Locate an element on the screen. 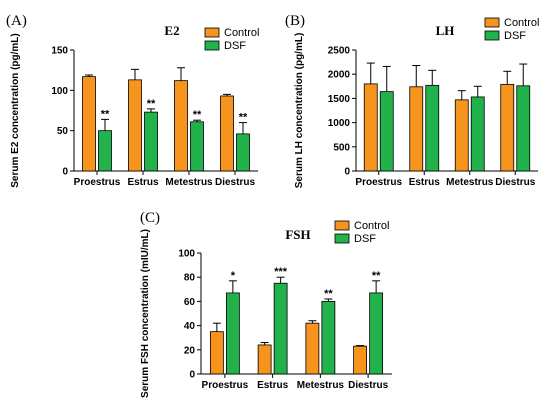 The height and width of the screenshot is (414, 550). y-axis-title: Serum LH concentration (pg/mL) is located at coordinates (299, 111).